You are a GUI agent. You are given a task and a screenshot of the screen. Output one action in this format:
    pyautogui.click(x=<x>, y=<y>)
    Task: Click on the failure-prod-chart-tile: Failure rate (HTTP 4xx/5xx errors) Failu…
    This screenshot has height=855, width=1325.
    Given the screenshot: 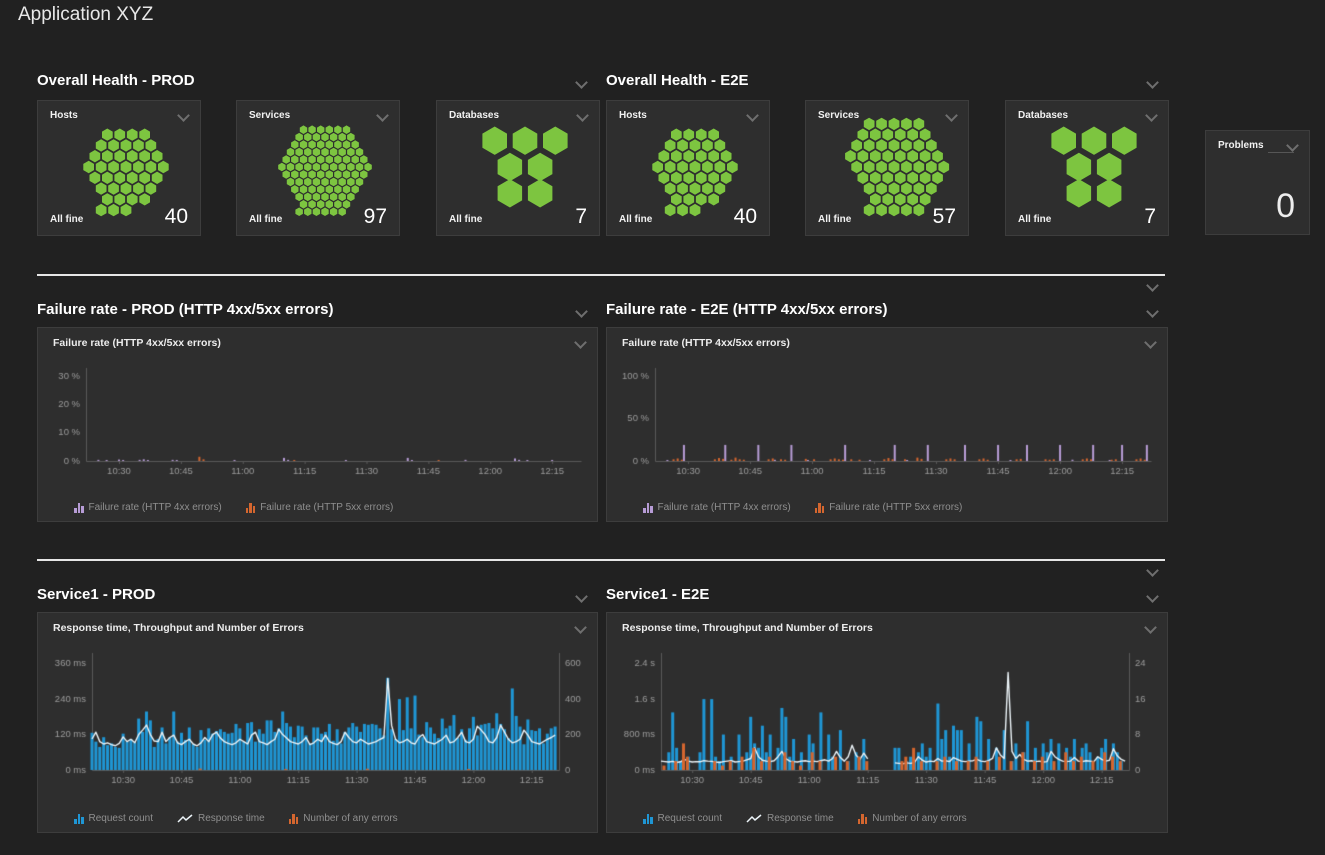 What is the action you would take?
    pyautogui.click(x=317, y=424)
    